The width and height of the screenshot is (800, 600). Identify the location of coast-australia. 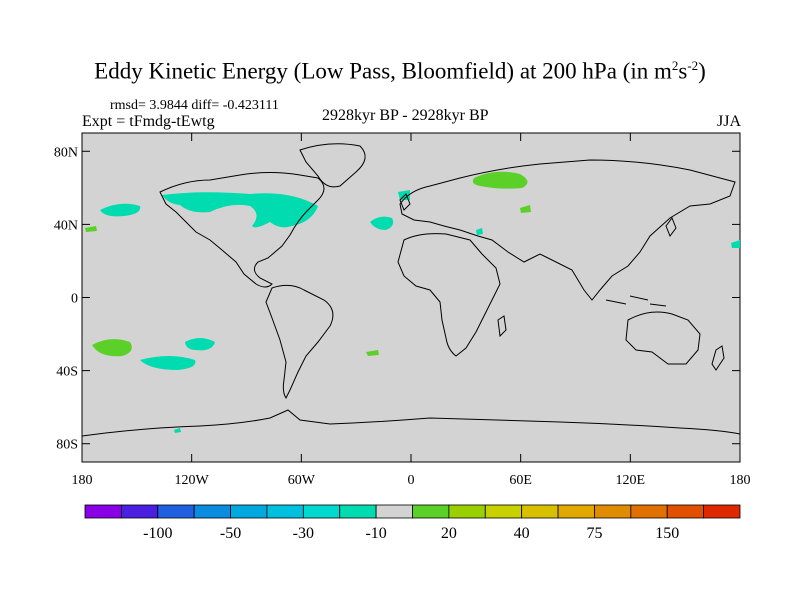
(663, 338).